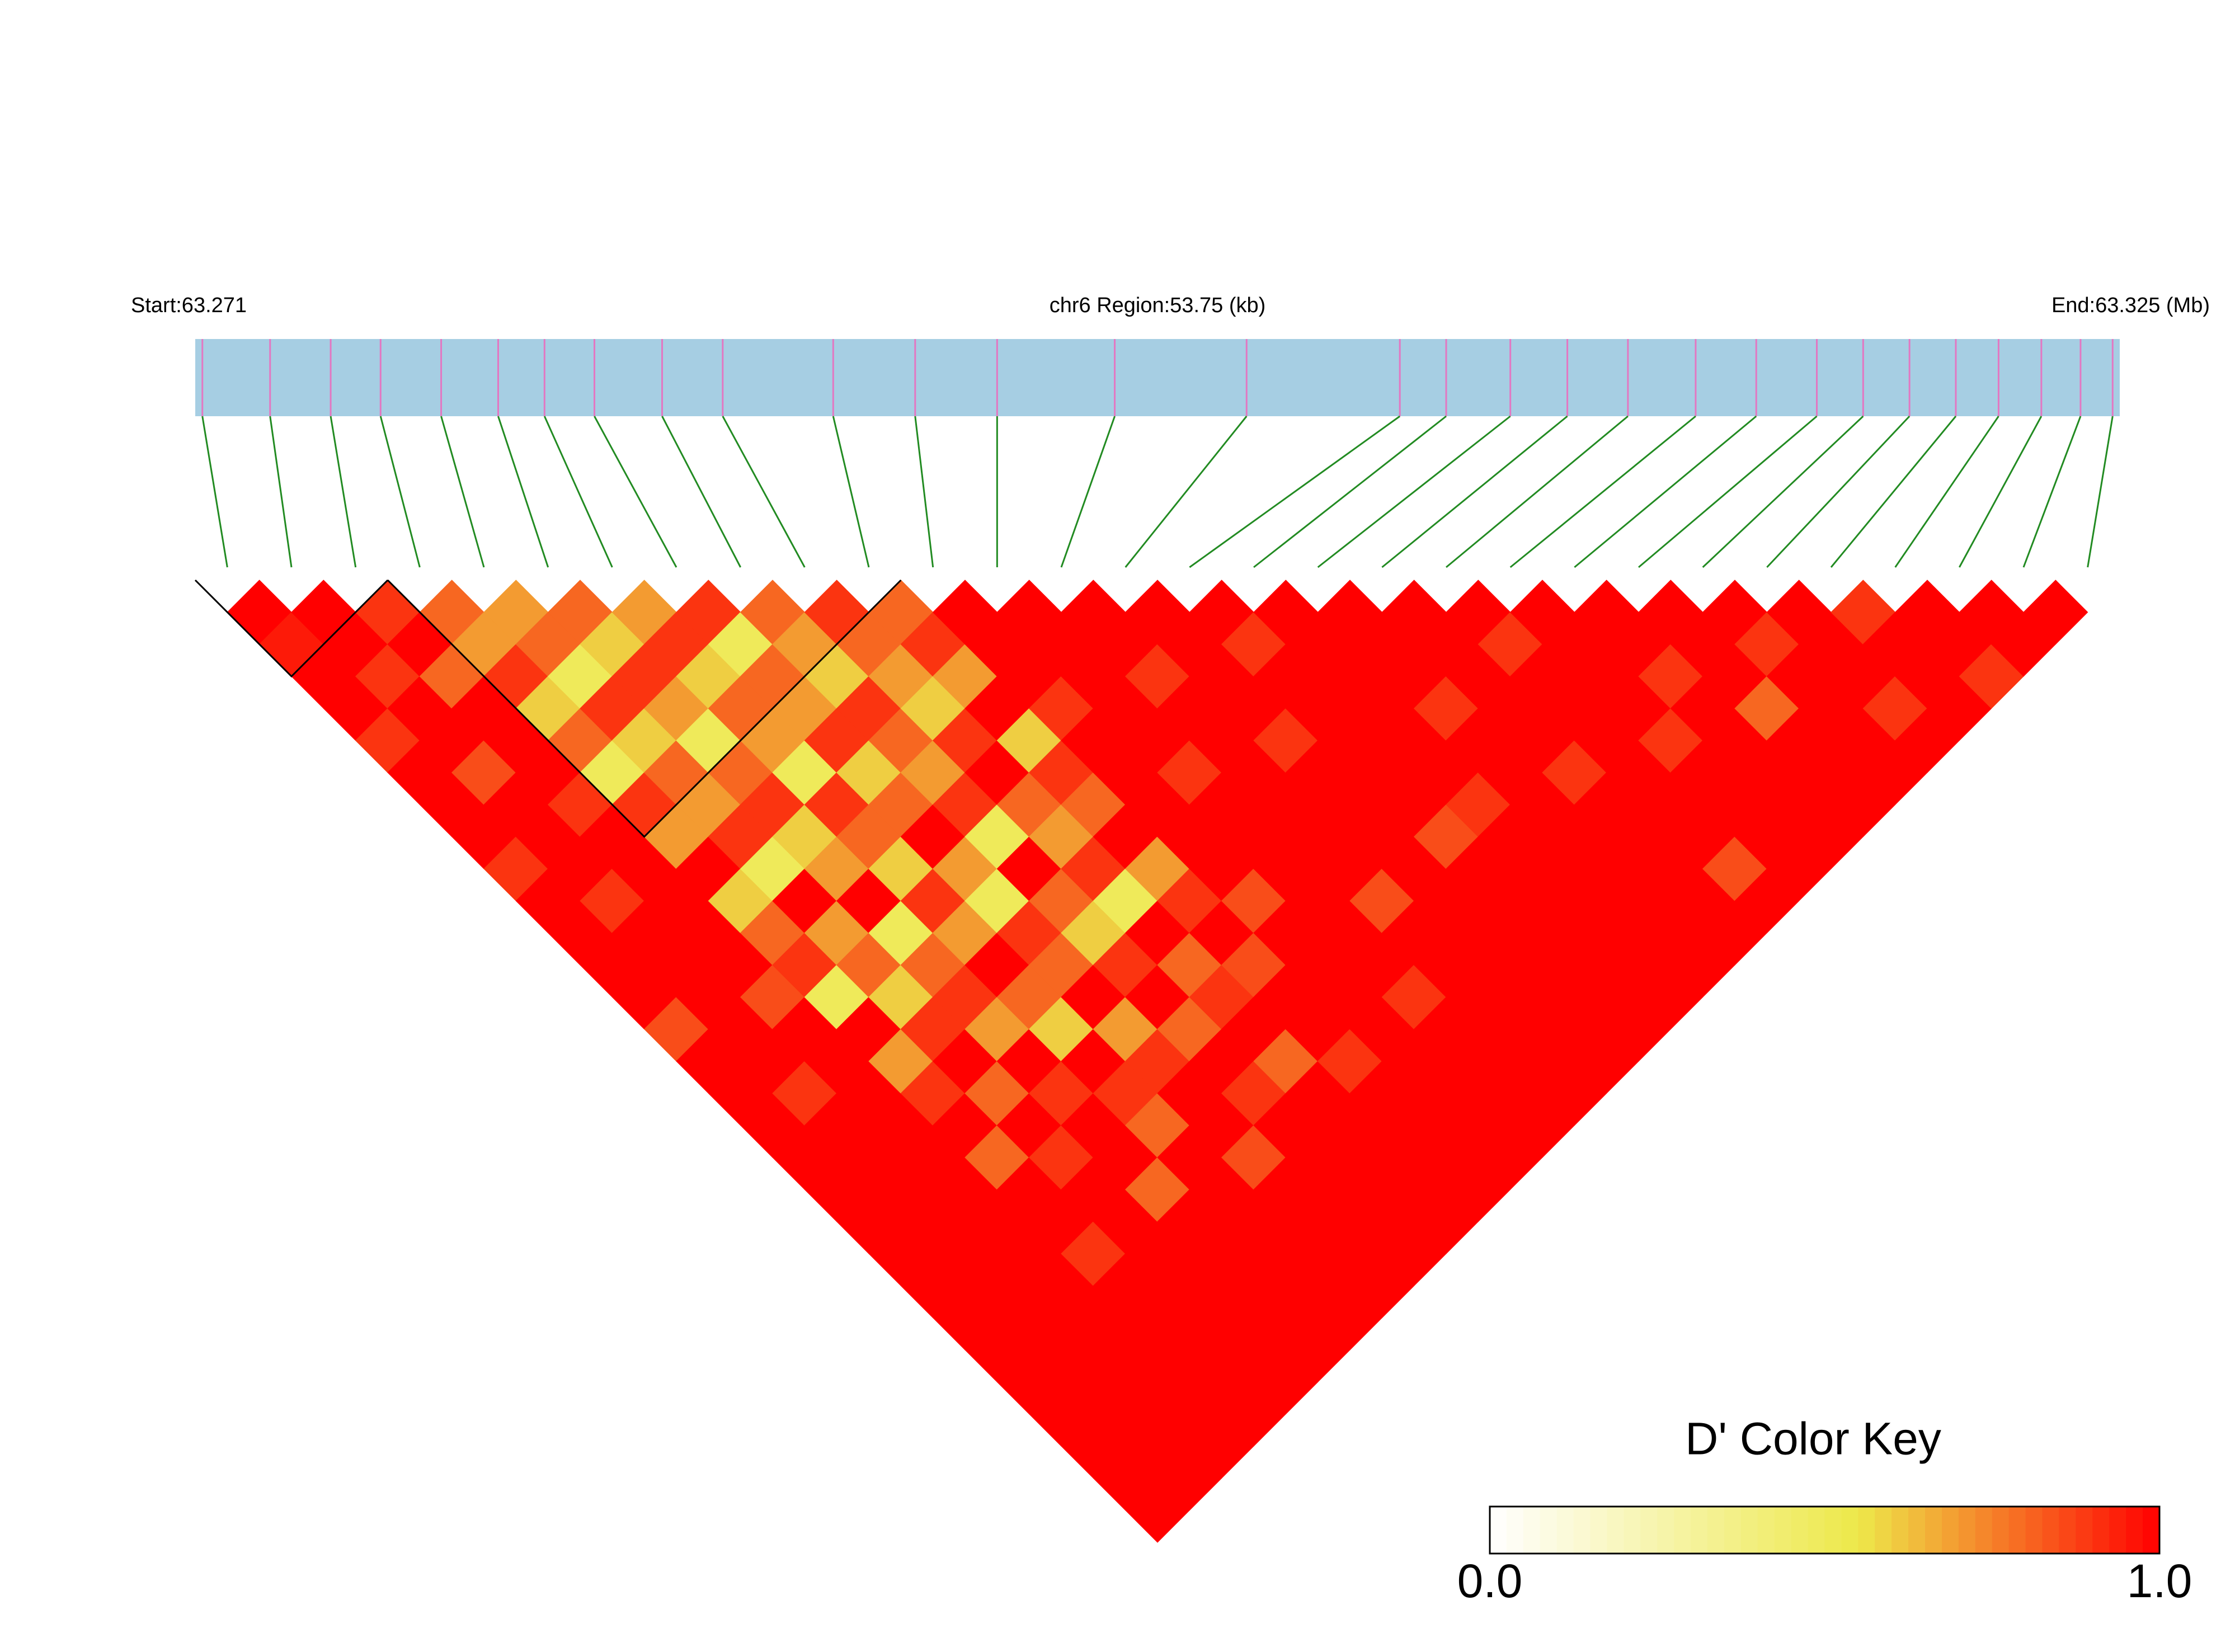 The height and width of the screenshot is (1652, 2235). Describe the element at coordinates (1157, 377) in the screenshot. I see `region-bar` at that location.